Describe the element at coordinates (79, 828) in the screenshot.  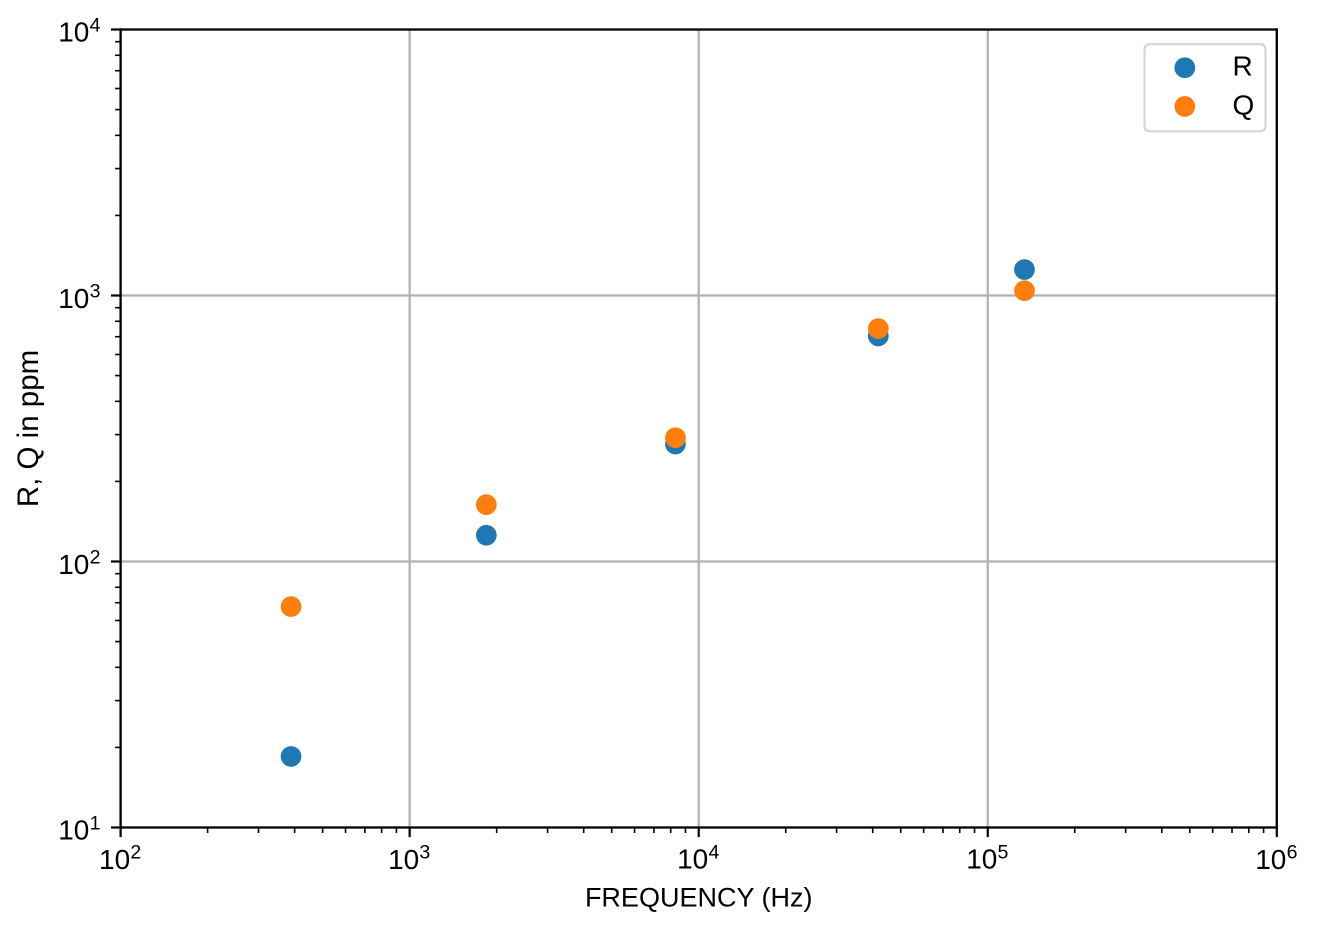
I see `svg-text: 1 0 1` at that location.